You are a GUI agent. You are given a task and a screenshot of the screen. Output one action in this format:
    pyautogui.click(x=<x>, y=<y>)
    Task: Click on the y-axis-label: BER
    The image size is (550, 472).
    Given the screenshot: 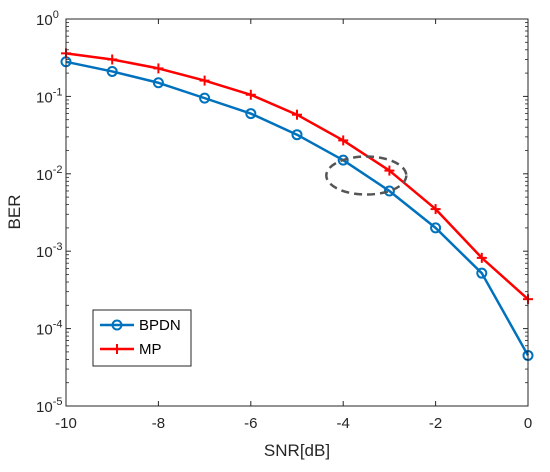 What is the action you would take?
    pyautogui.click(x=14, y=212)
    